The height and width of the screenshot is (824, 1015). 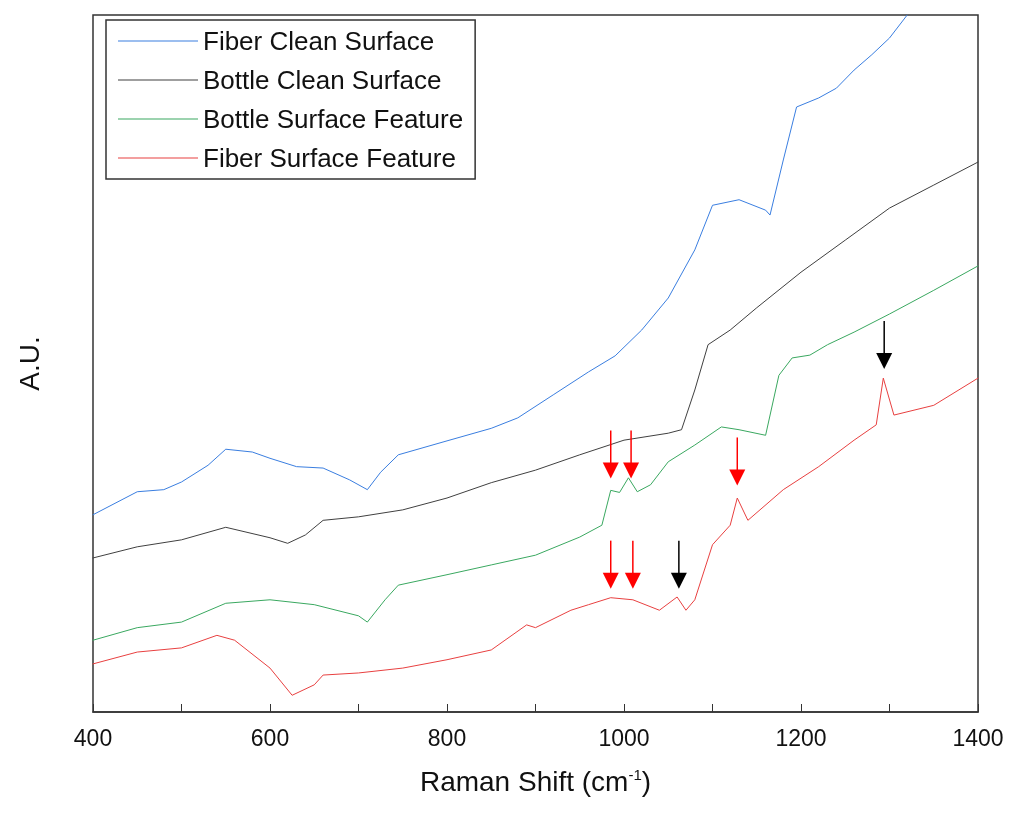 I want to click on y-axis-title: A.U., so click(x=29, y=363).